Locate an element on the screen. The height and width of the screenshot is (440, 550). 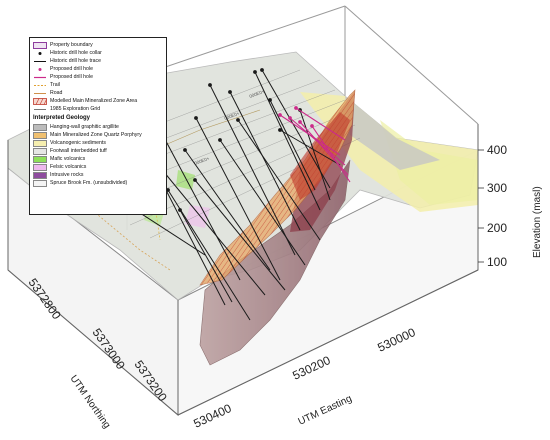
legend-item-trail: Trail is located at coordinates (98, 85).